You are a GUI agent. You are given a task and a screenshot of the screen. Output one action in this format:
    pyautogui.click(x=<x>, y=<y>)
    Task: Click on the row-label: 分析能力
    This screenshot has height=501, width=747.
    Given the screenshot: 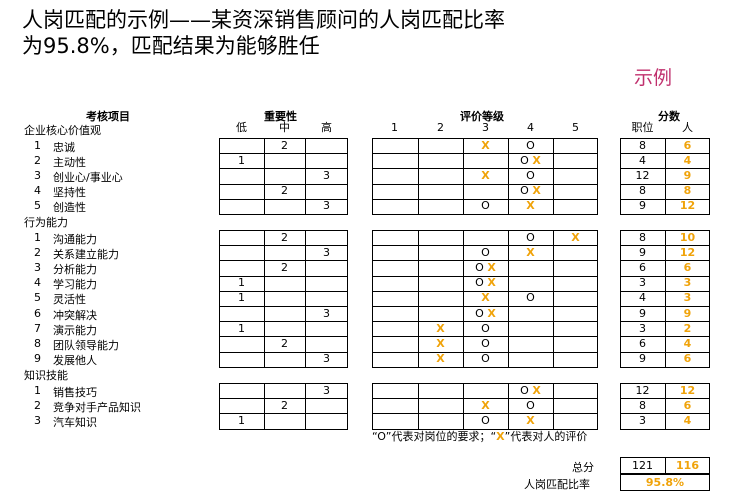 What is the action you would take?
    pyautogui.click(x=75, y=269)
    